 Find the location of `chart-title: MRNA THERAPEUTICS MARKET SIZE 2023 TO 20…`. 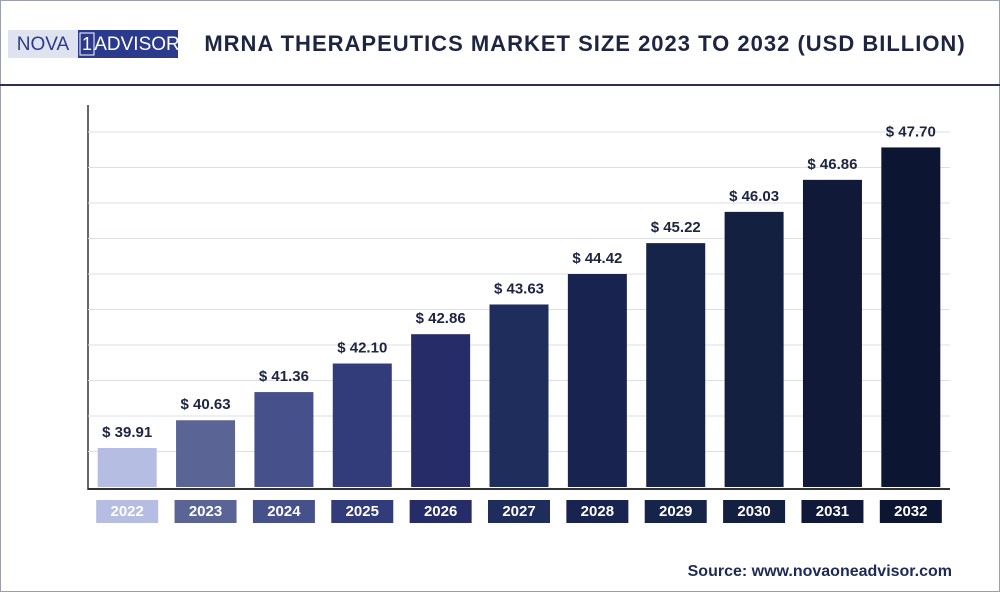

chart-title: MRNA THERAPEUTICS MARKET SIZE 2023 TO 20… is located at coordinates (584, 43).